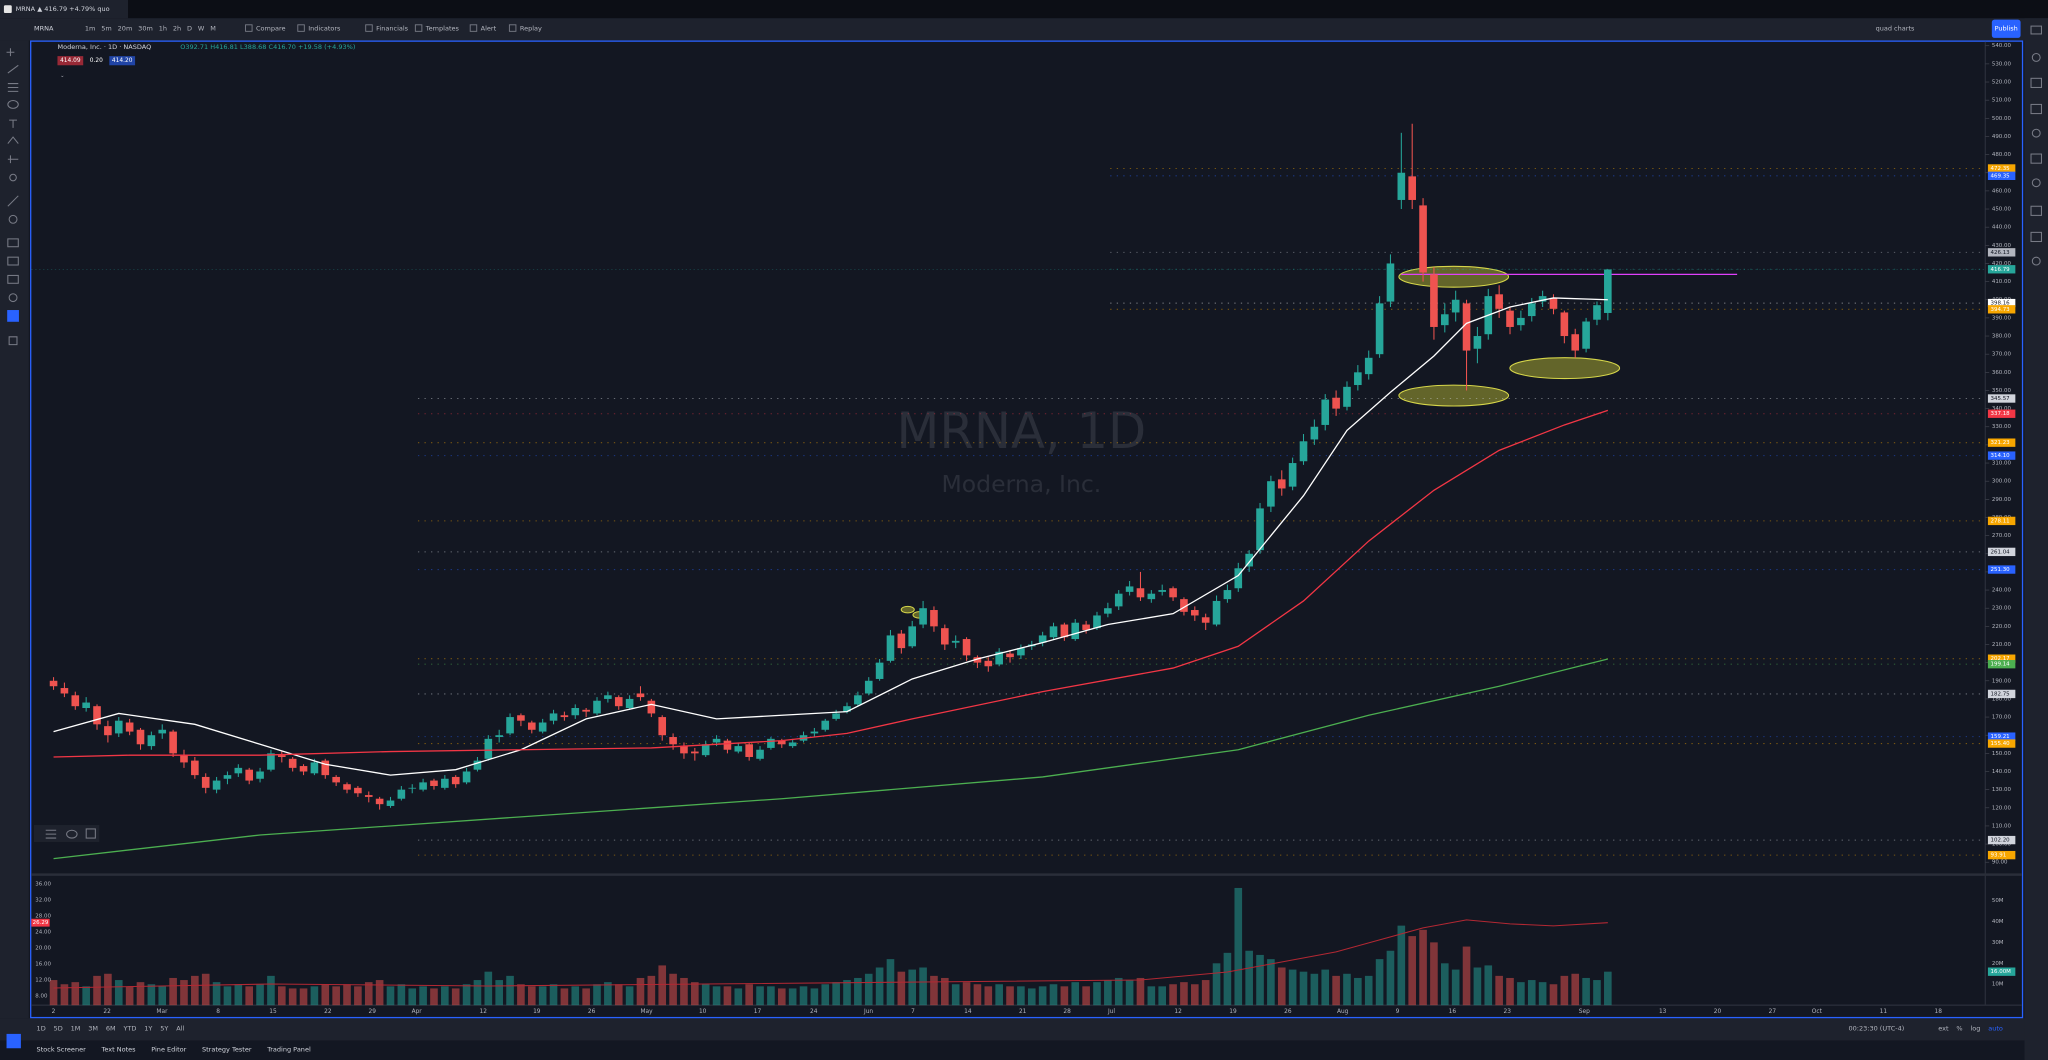  What do you see at coordinates (13, 298) in the screenshot?
I see `tool-hide` at bounding box center [13, 298].